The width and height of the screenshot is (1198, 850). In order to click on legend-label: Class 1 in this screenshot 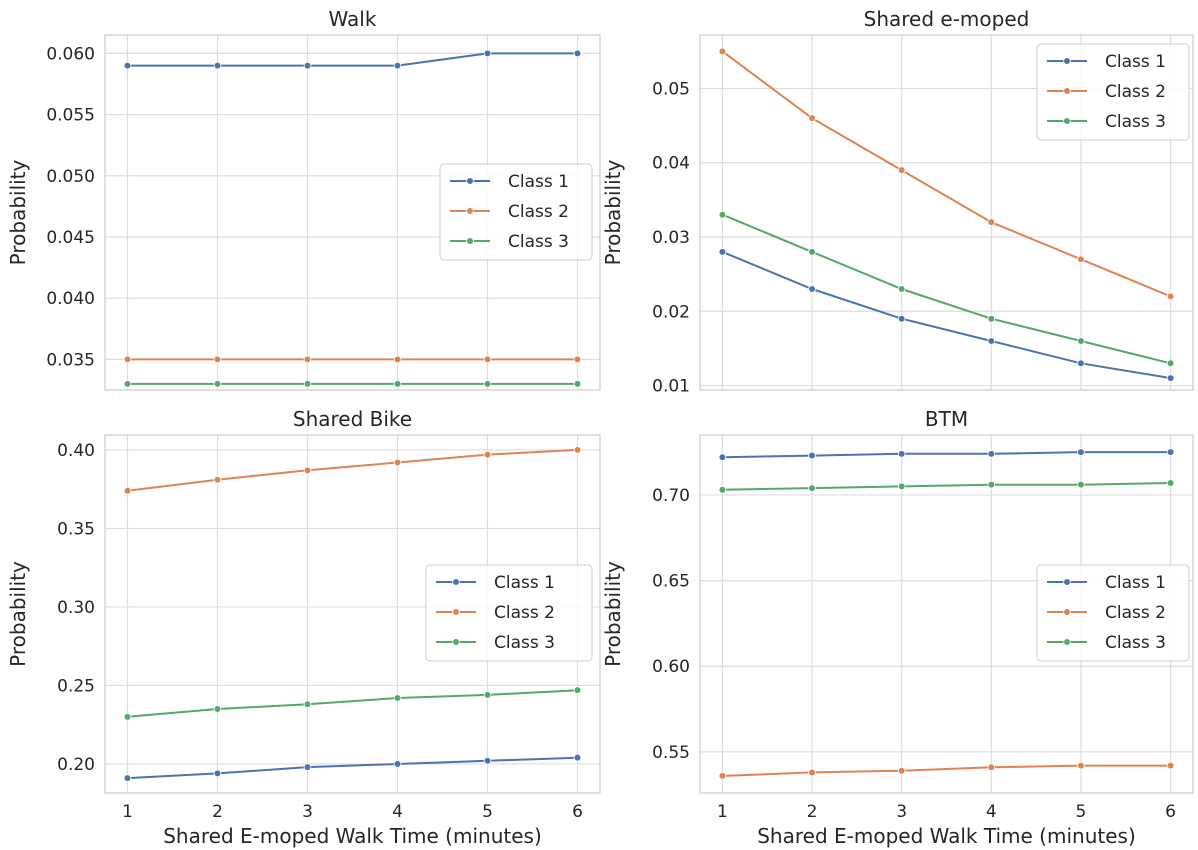, I will do `click(1135, 62)`.